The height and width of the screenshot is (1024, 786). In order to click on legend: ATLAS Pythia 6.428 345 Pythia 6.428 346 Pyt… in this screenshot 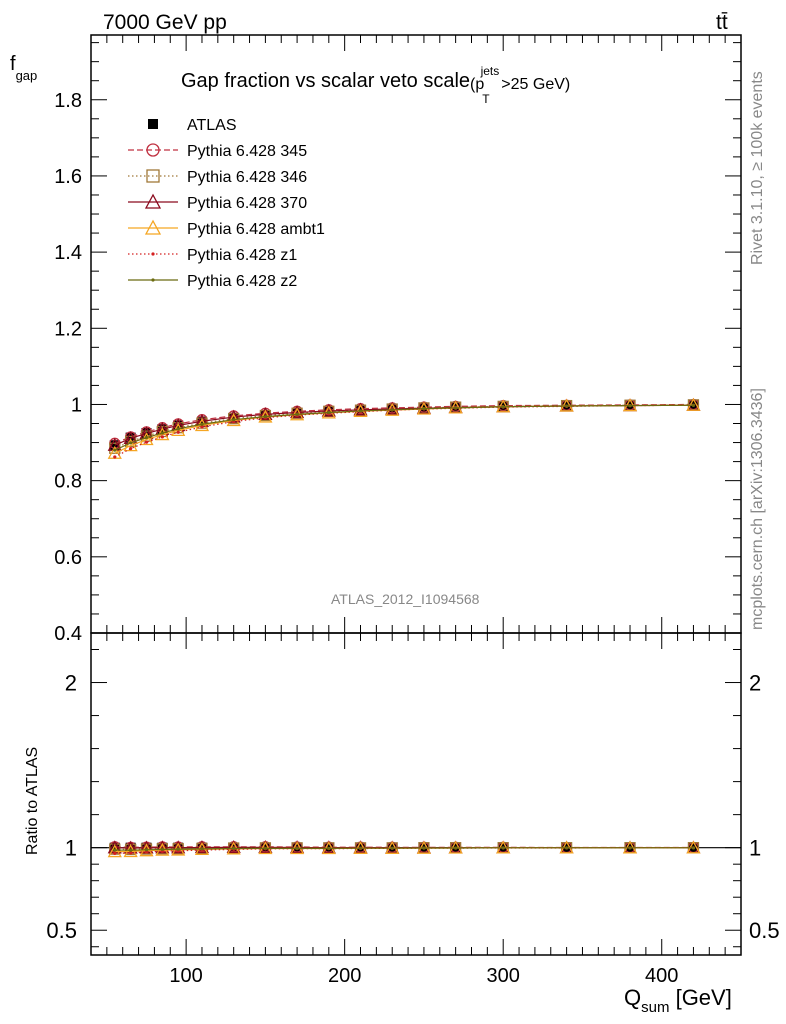, I will do `click(226, 203)`.